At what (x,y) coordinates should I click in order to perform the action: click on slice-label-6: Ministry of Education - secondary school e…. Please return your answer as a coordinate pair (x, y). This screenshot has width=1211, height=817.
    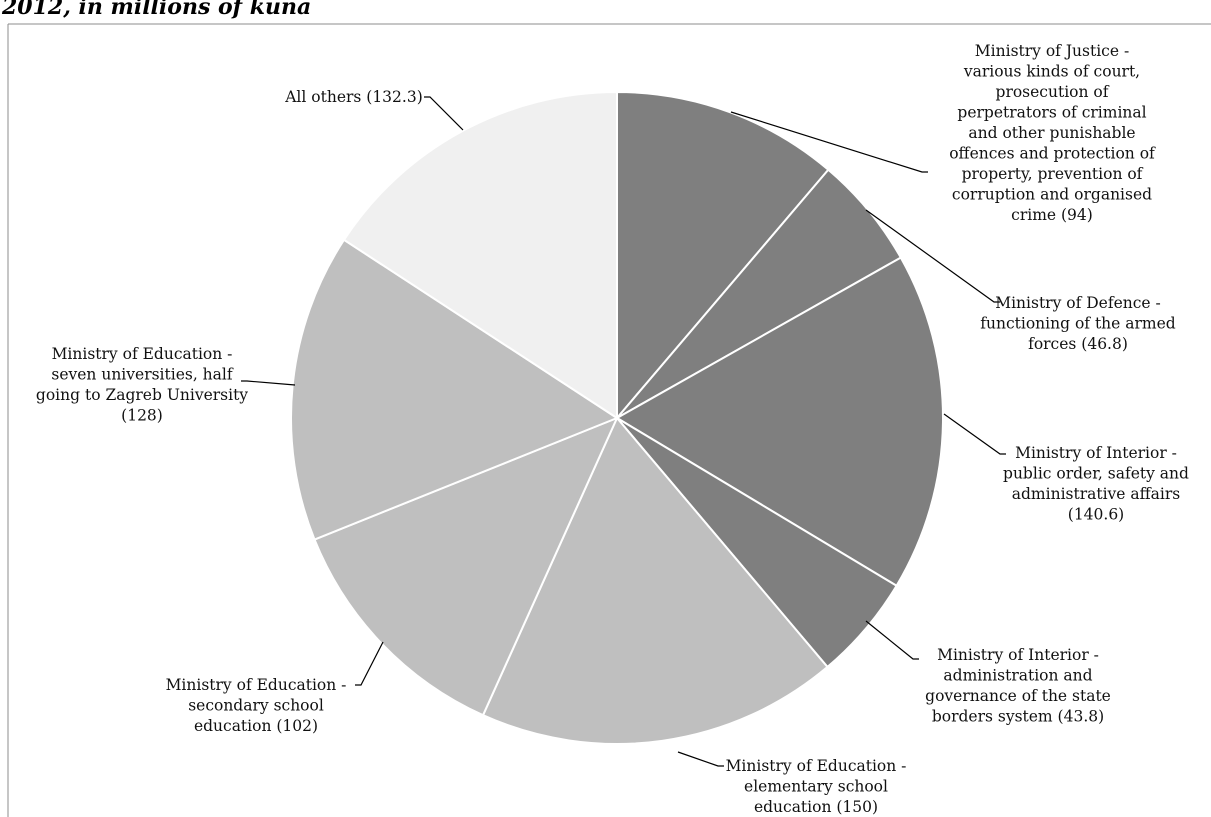
    Looking at the image, I should click on (256, 705).